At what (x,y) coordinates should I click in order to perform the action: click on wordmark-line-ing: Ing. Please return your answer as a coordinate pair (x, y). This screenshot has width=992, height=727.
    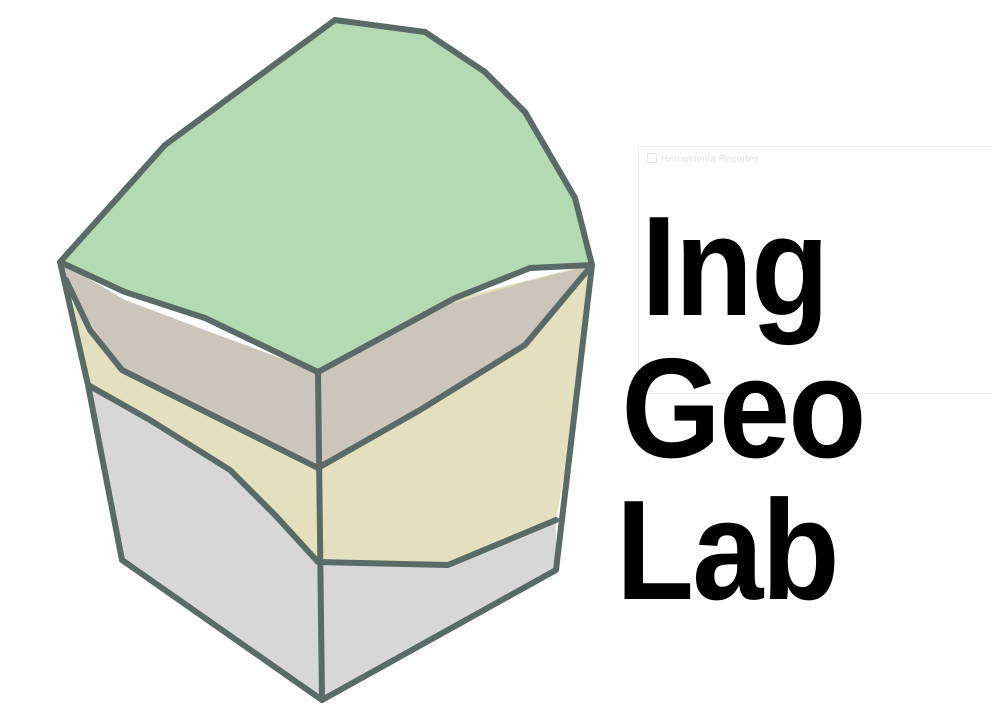
    Looking at the image, I should click on (735, 266).